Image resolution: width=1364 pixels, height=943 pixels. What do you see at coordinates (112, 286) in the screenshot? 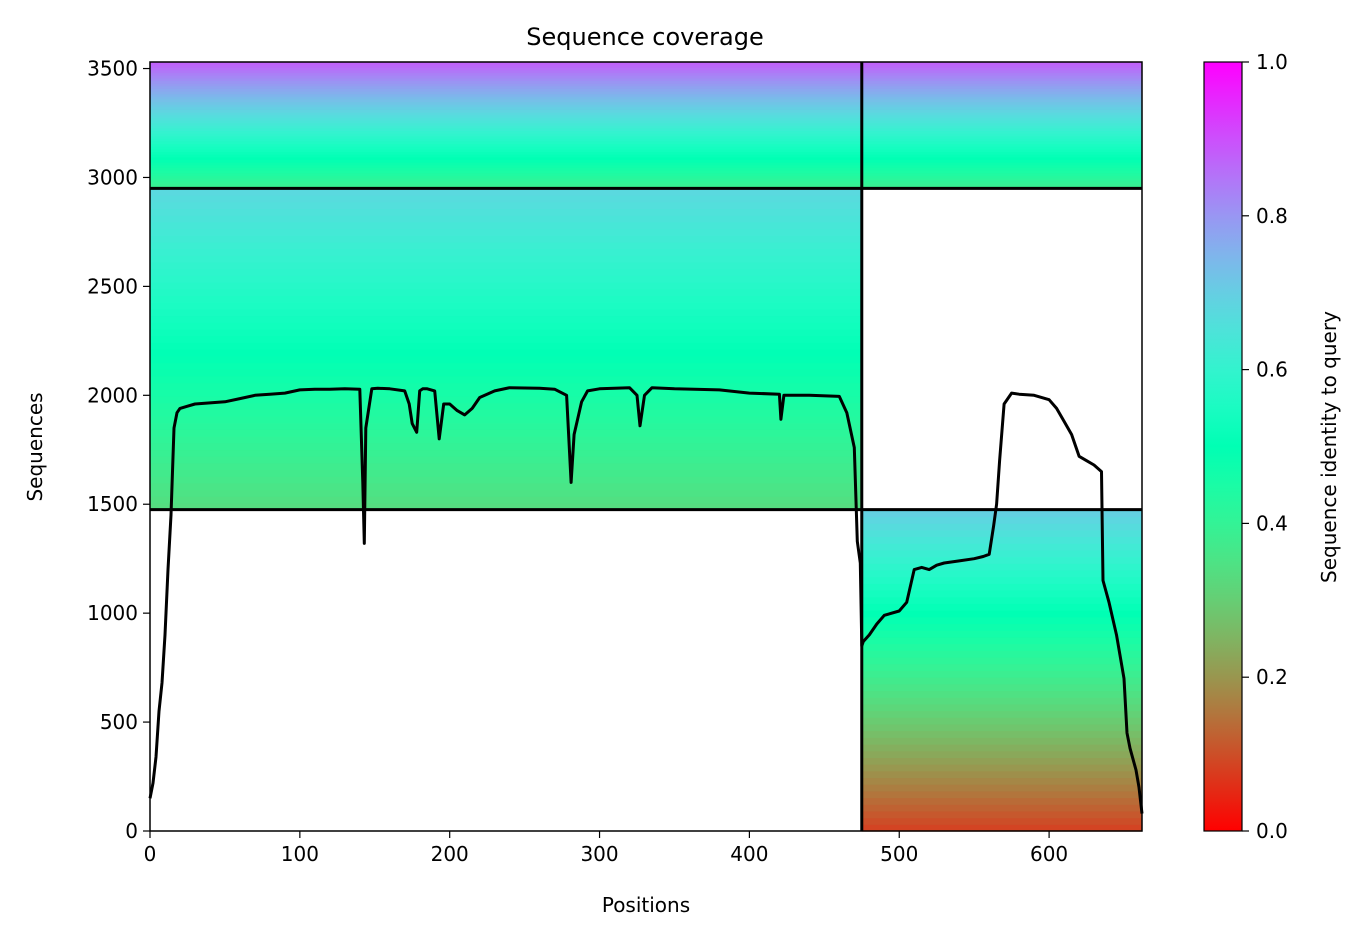
I see `y-tick-label: 2500` at bounding box center [112, 286].